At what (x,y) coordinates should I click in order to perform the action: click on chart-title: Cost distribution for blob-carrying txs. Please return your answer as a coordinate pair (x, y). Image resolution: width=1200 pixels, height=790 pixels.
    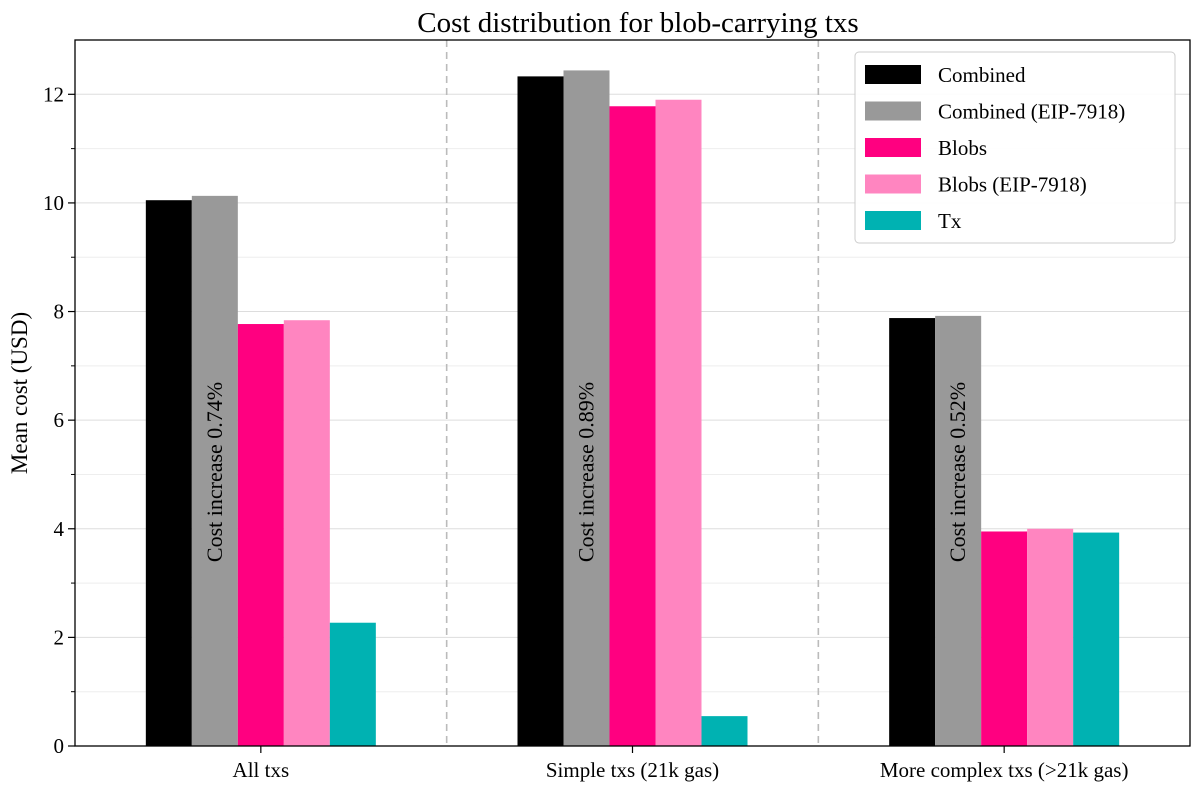
    Looking at the image, I should click on (637, 23).